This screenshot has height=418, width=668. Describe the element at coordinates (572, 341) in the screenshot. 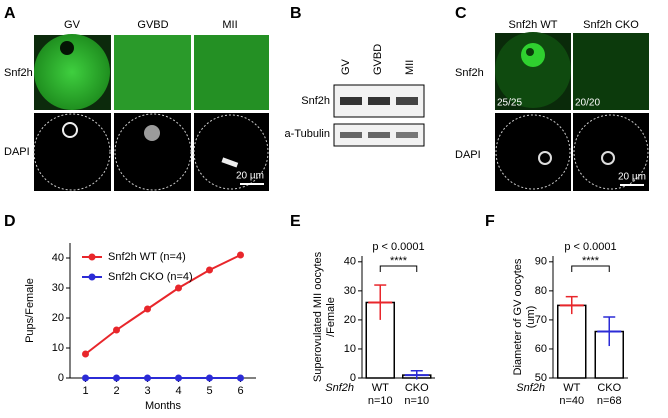

I see `bar` at that location.